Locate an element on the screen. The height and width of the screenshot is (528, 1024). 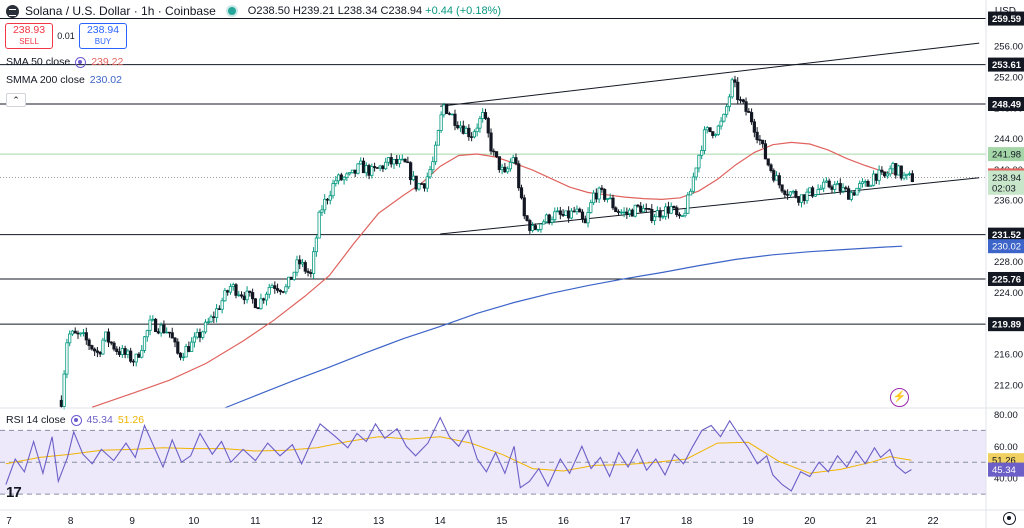
low-value: L238.34 is located at coordinates (357, 11).